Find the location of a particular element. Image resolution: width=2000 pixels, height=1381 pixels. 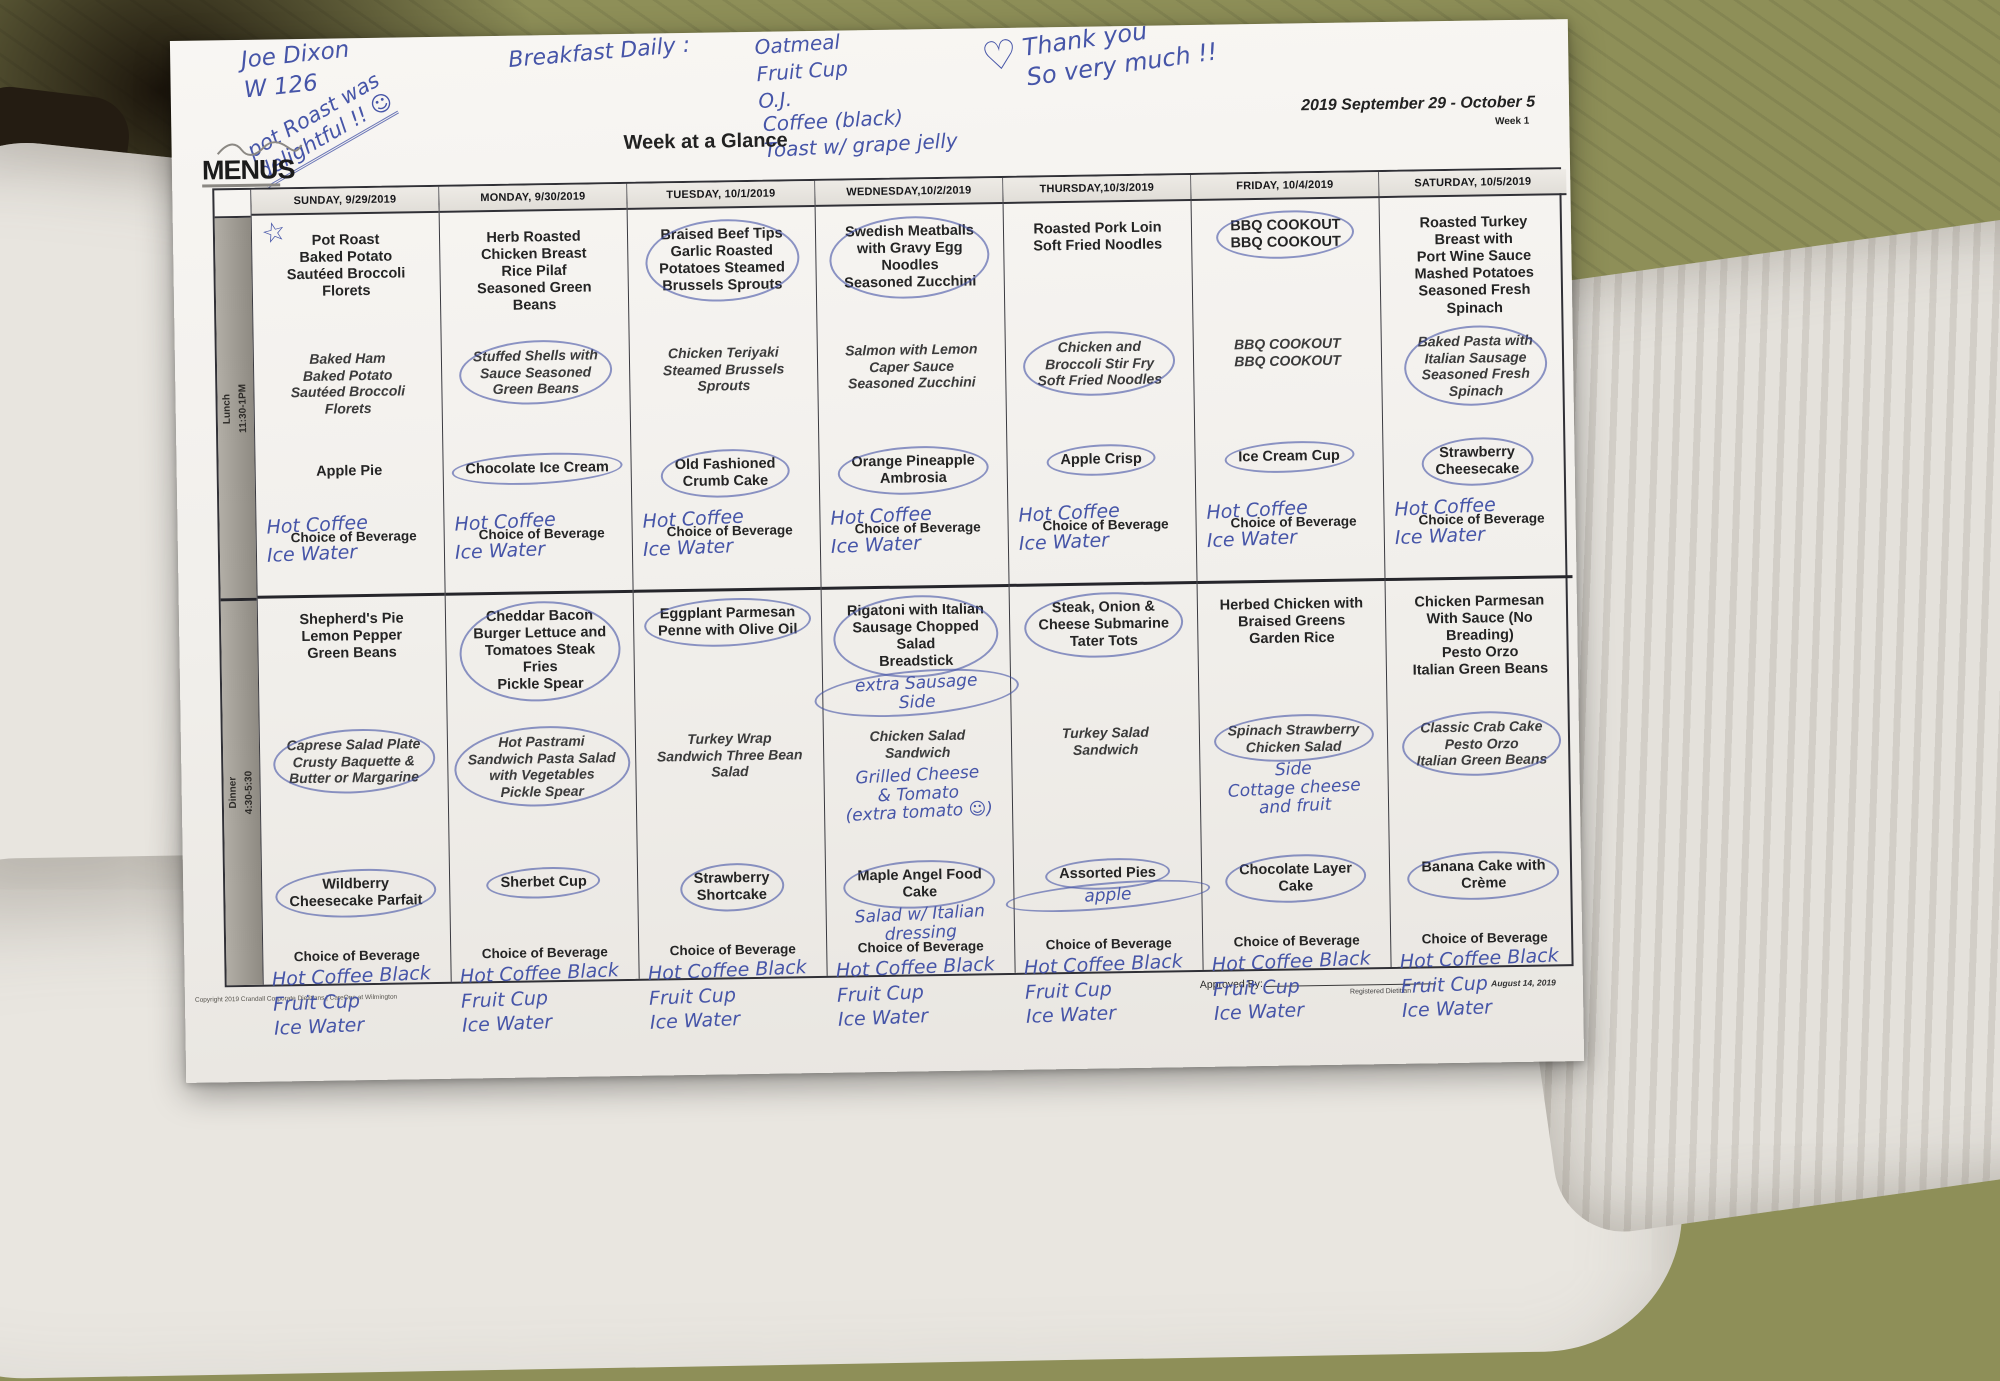

day-header-cell: SUNDAY, 9/29/2019 is located at coordinates (345, 201).